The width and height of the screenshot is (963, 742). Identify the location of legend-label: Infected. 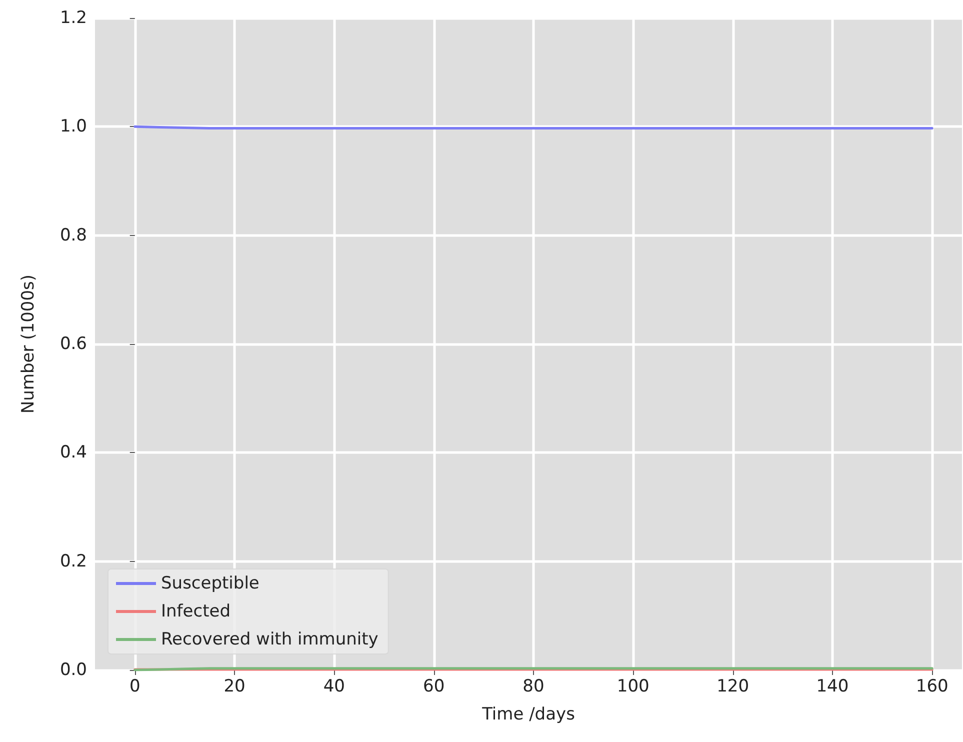
(195, 612).